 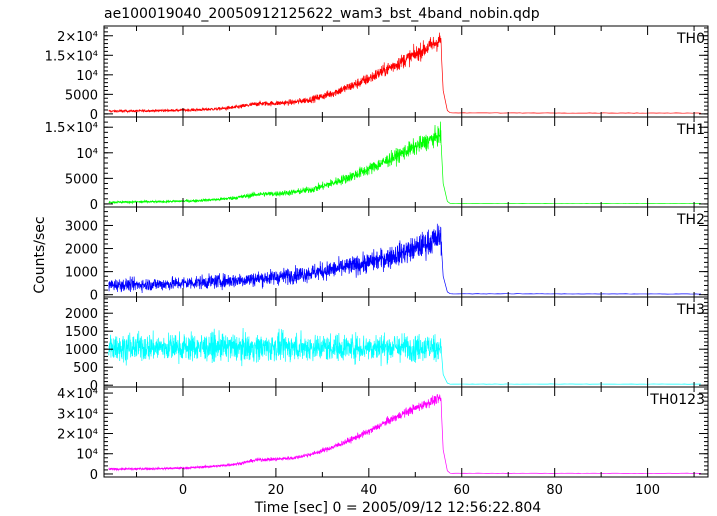 I want to click on panel-label: TH2, so click(x=690, y=220).